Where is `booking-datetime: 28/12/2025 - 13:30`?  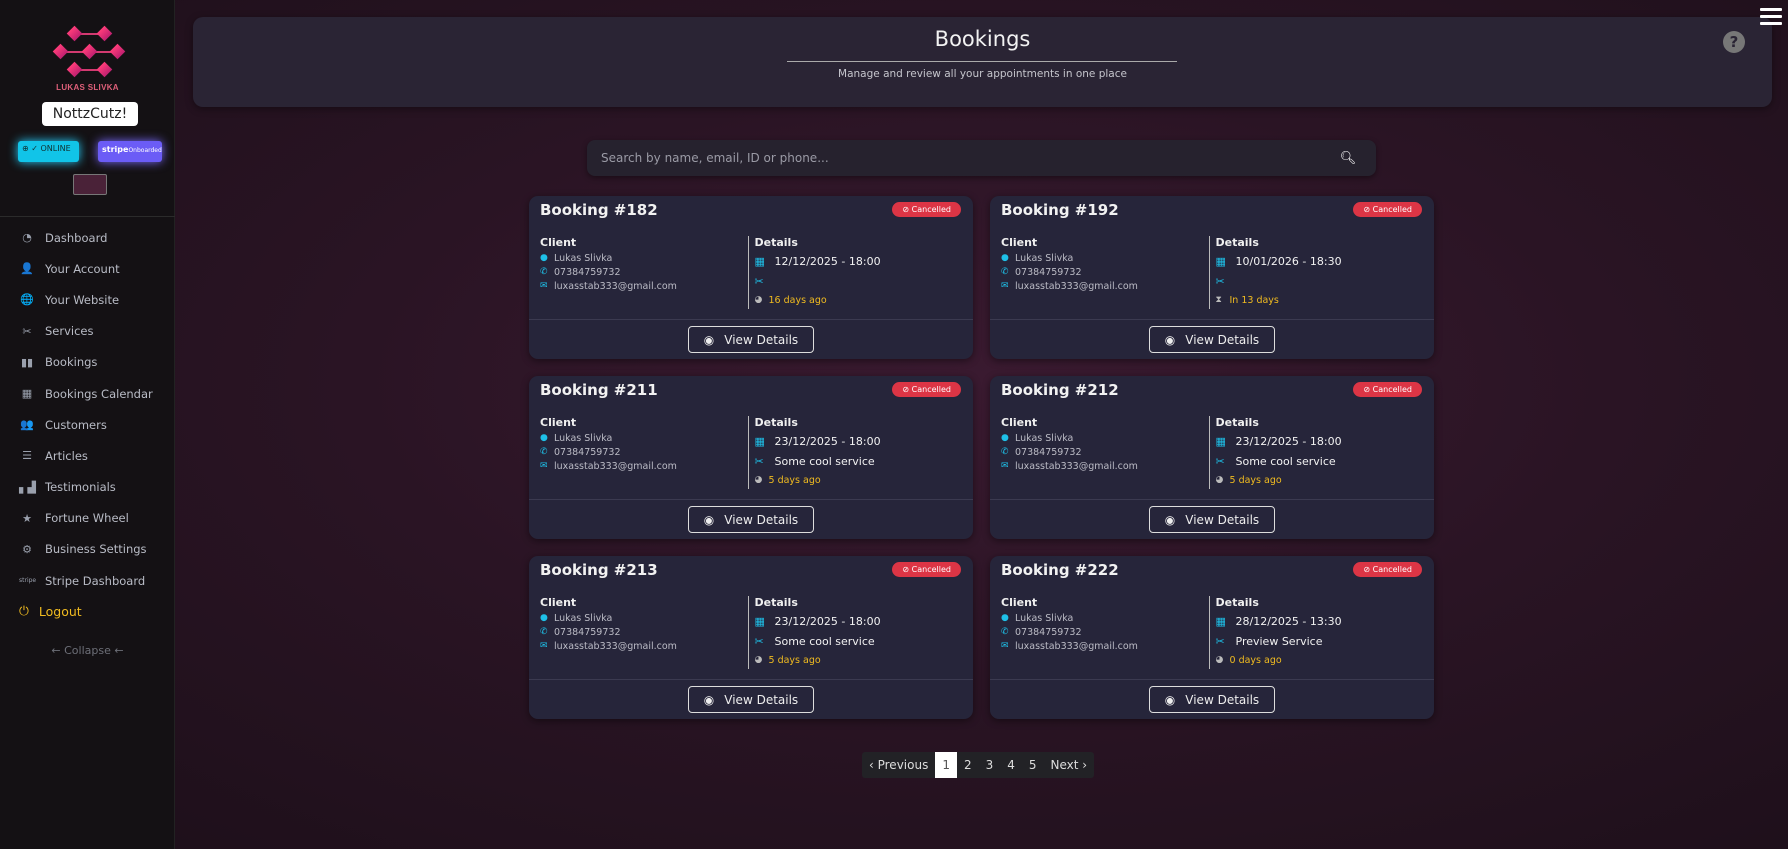
booking-datetime: 28/12/2025 - 13:30 is located at coordinates (1288, 621).